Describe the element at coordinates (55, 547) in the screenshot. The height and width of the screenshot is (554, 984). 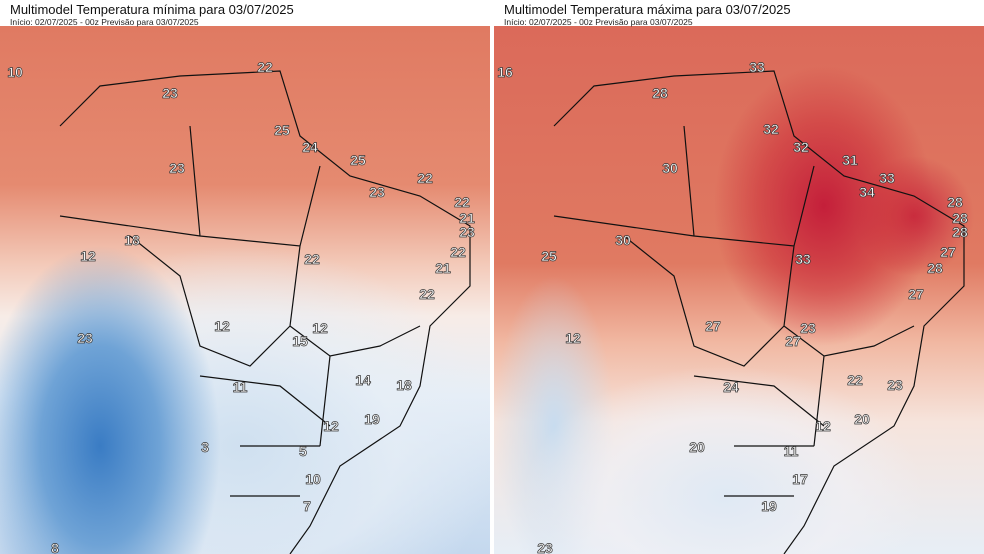
I see `temperature-label: 8` at that location.